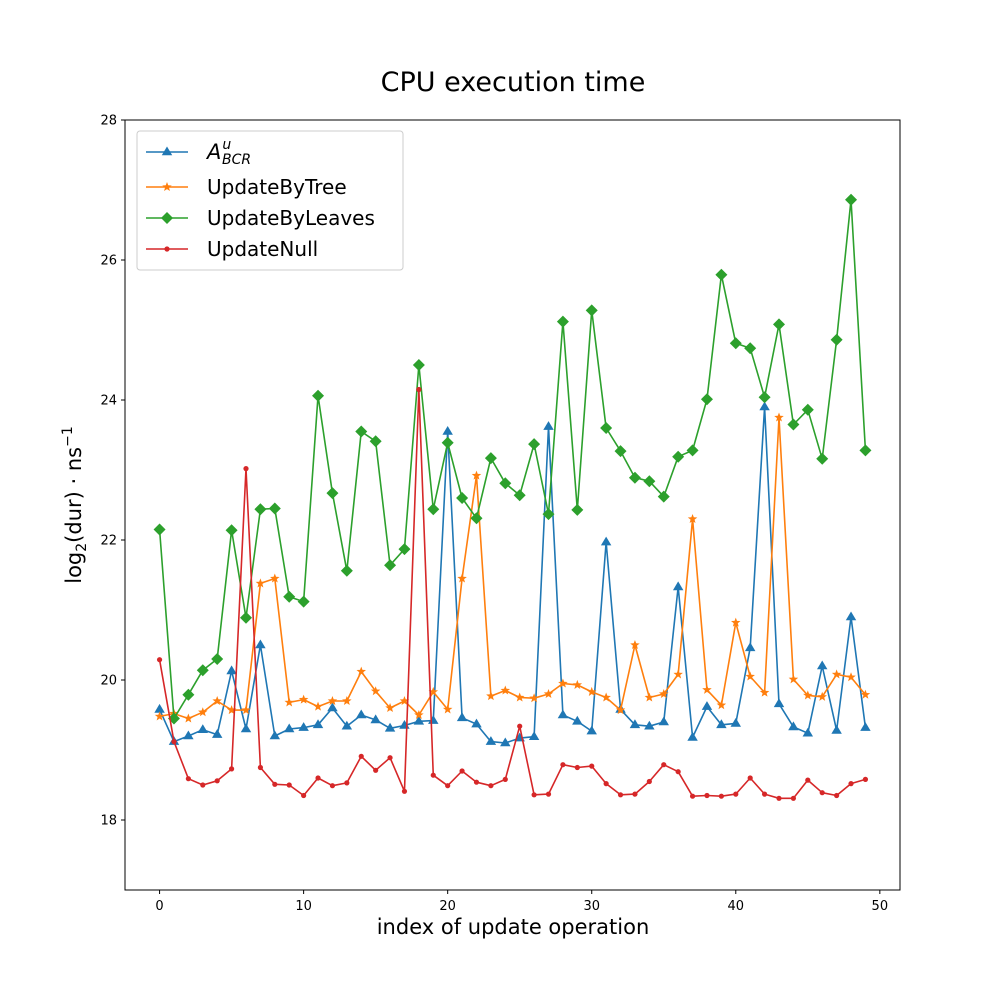 The width and height of the screenshot is (1000, 1000). I want to click on y-axis-label-base: 2, so click(82, 547).